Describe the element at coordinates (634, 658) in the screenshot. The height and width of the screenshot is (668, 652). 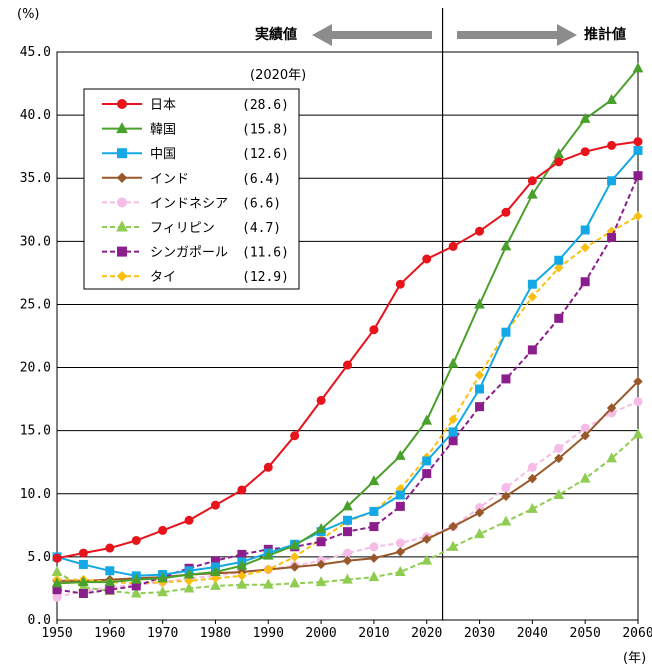
I see `x-axis-unit: (年)` at that location.